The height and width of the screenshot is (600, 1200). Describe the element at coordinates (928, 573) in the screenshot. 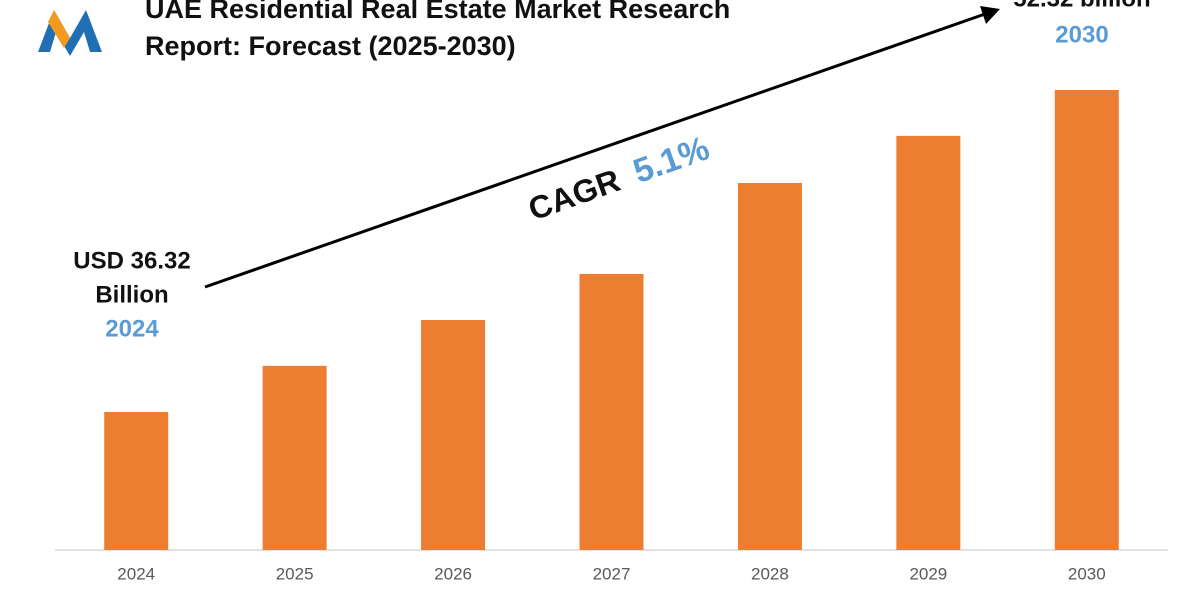

I see `x-tick-label: 2029` at that location.